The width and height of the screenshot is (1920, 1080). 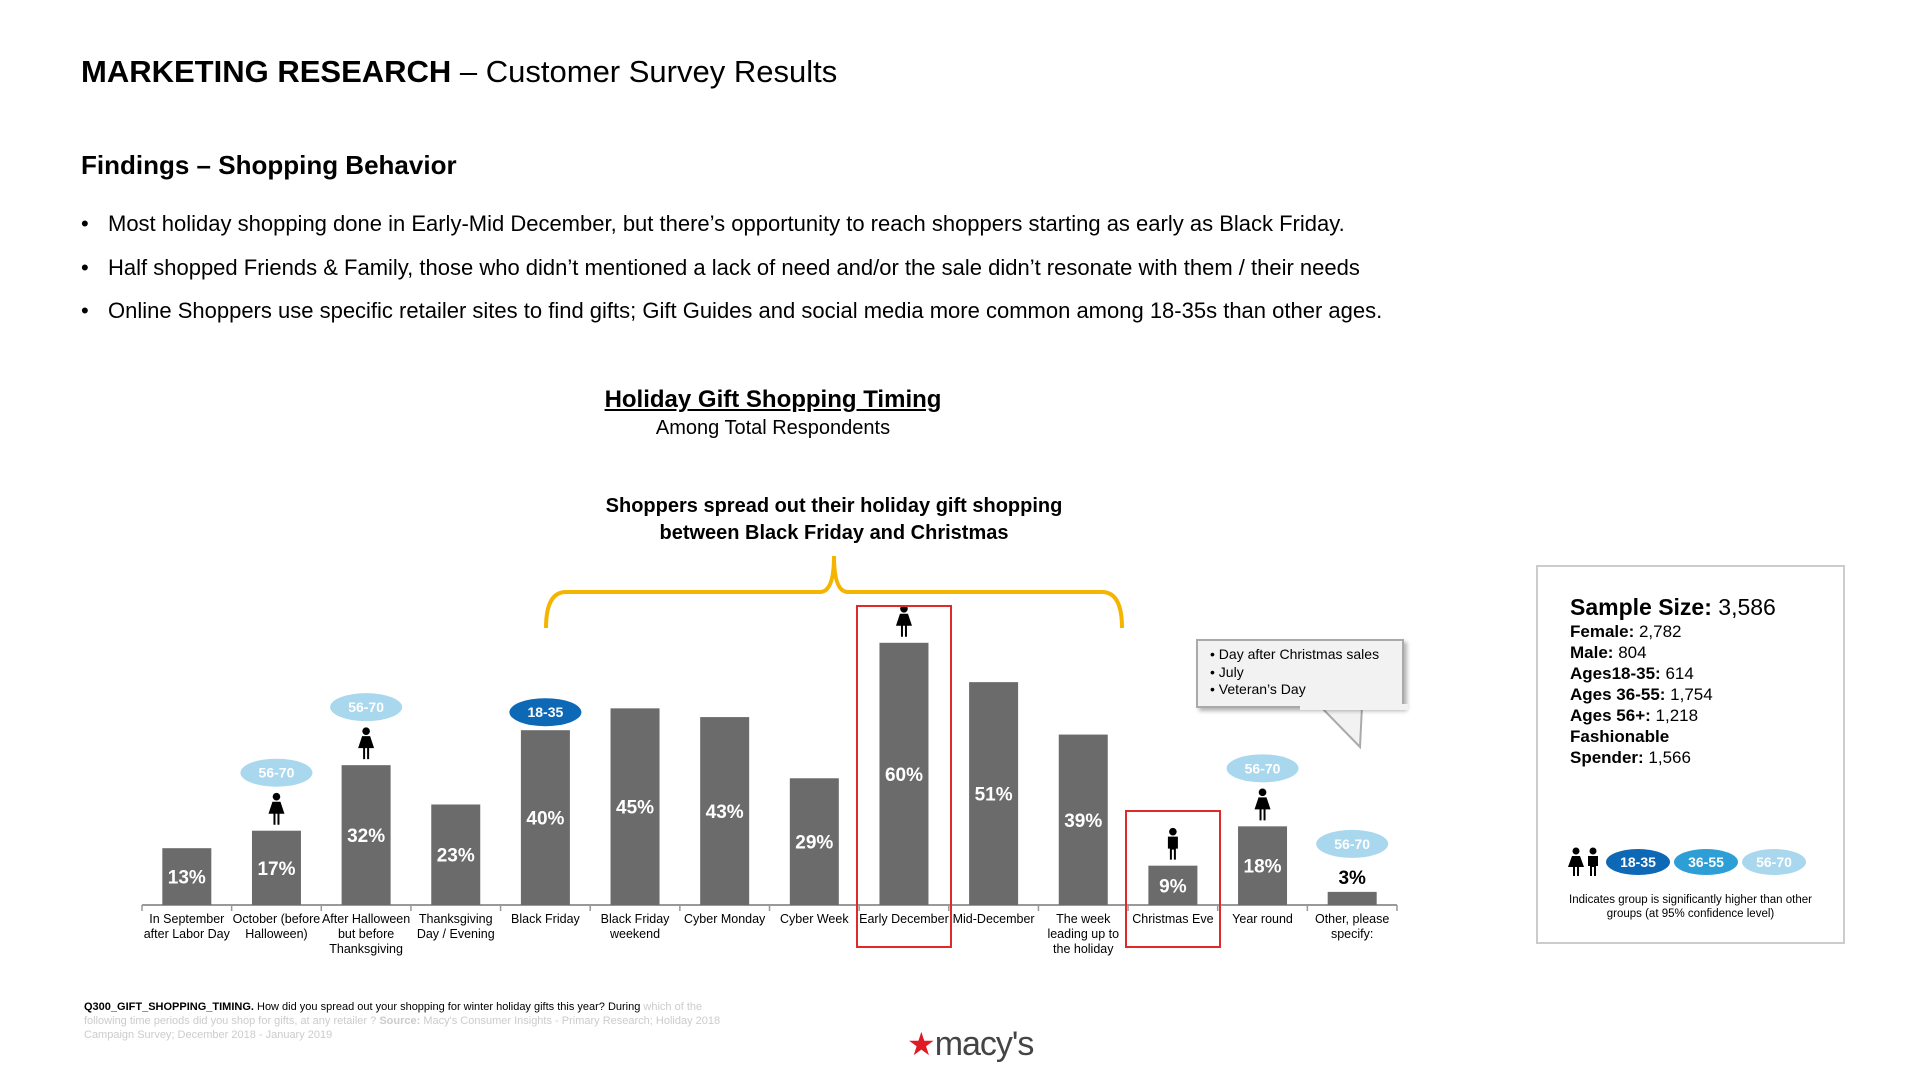 I want to click on category-label: Cyber Week, so click(x=814, y=919).